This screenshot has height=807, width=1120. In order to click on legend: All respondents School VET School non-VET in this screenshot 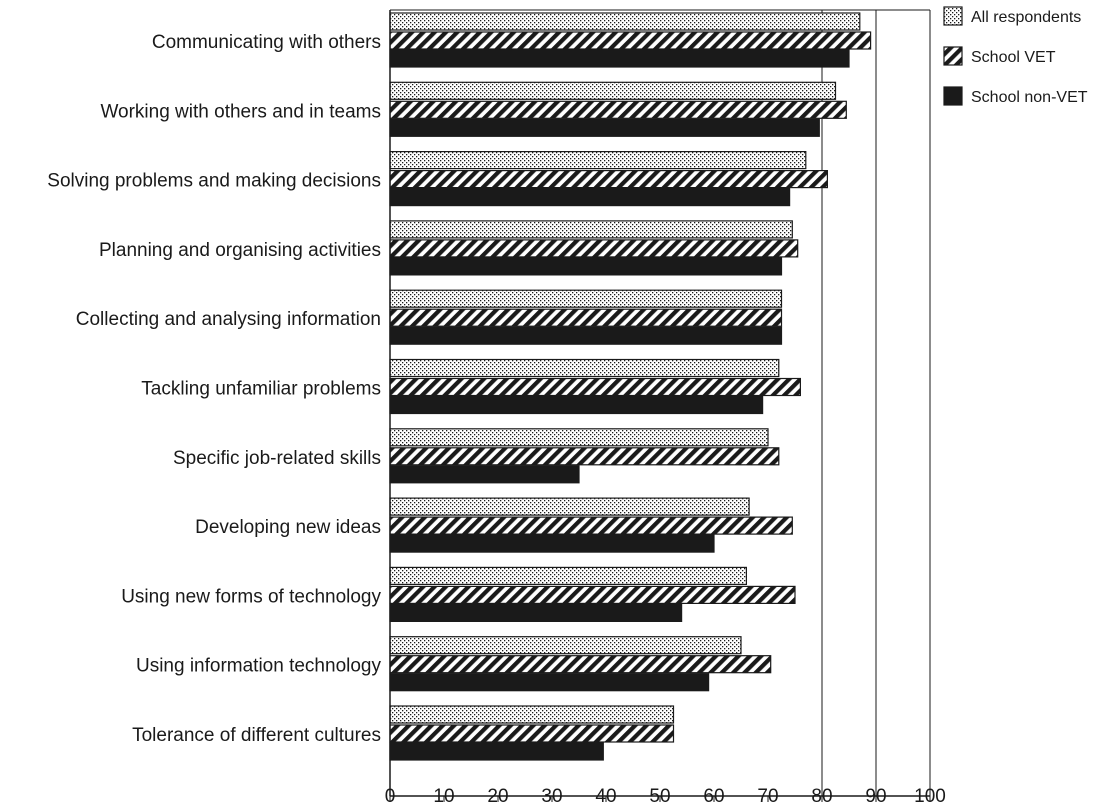, I will do `click(1015, 56)`.